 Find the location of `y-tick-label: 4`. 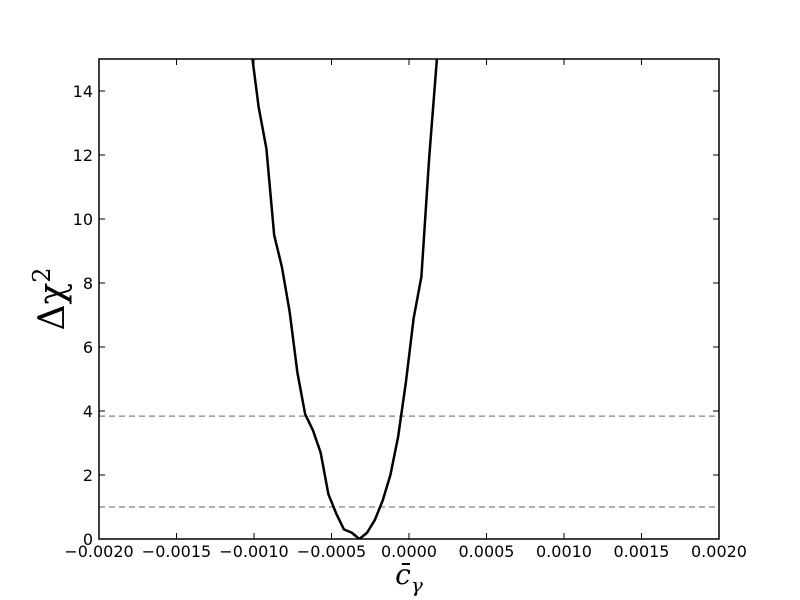

y-tick-label: 4 is located at coordinates (88, 411).